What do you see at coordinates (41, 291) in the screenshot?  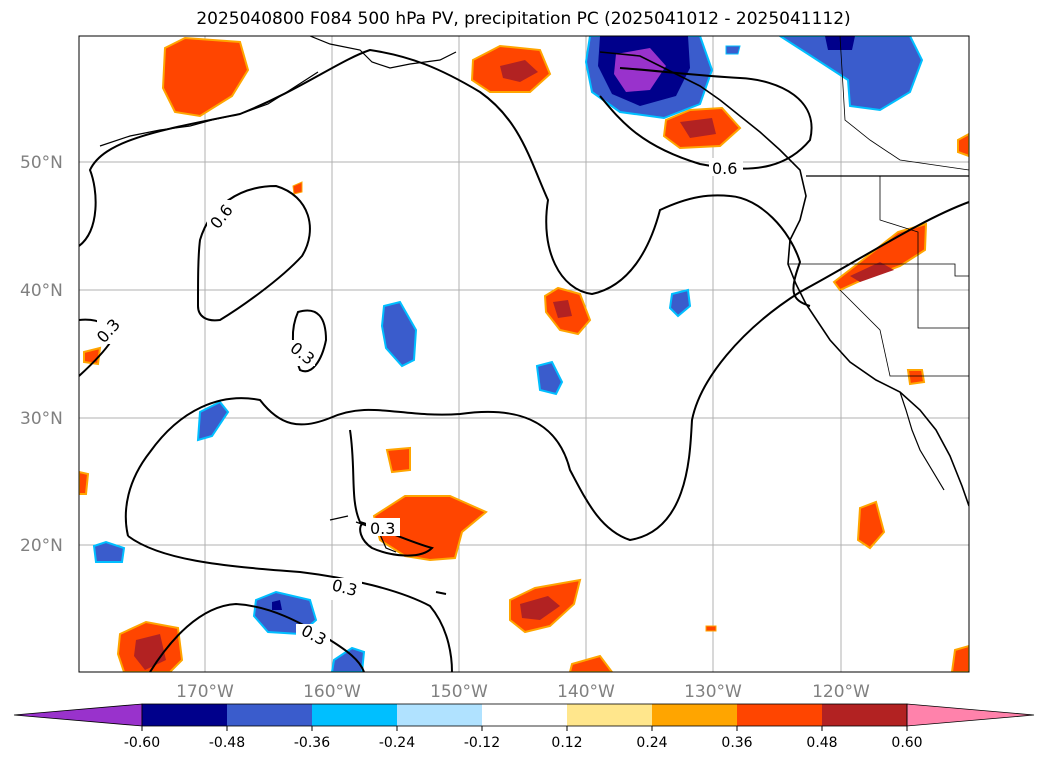 I see `lat-label: 40°N` at bounding box center [41, 291].